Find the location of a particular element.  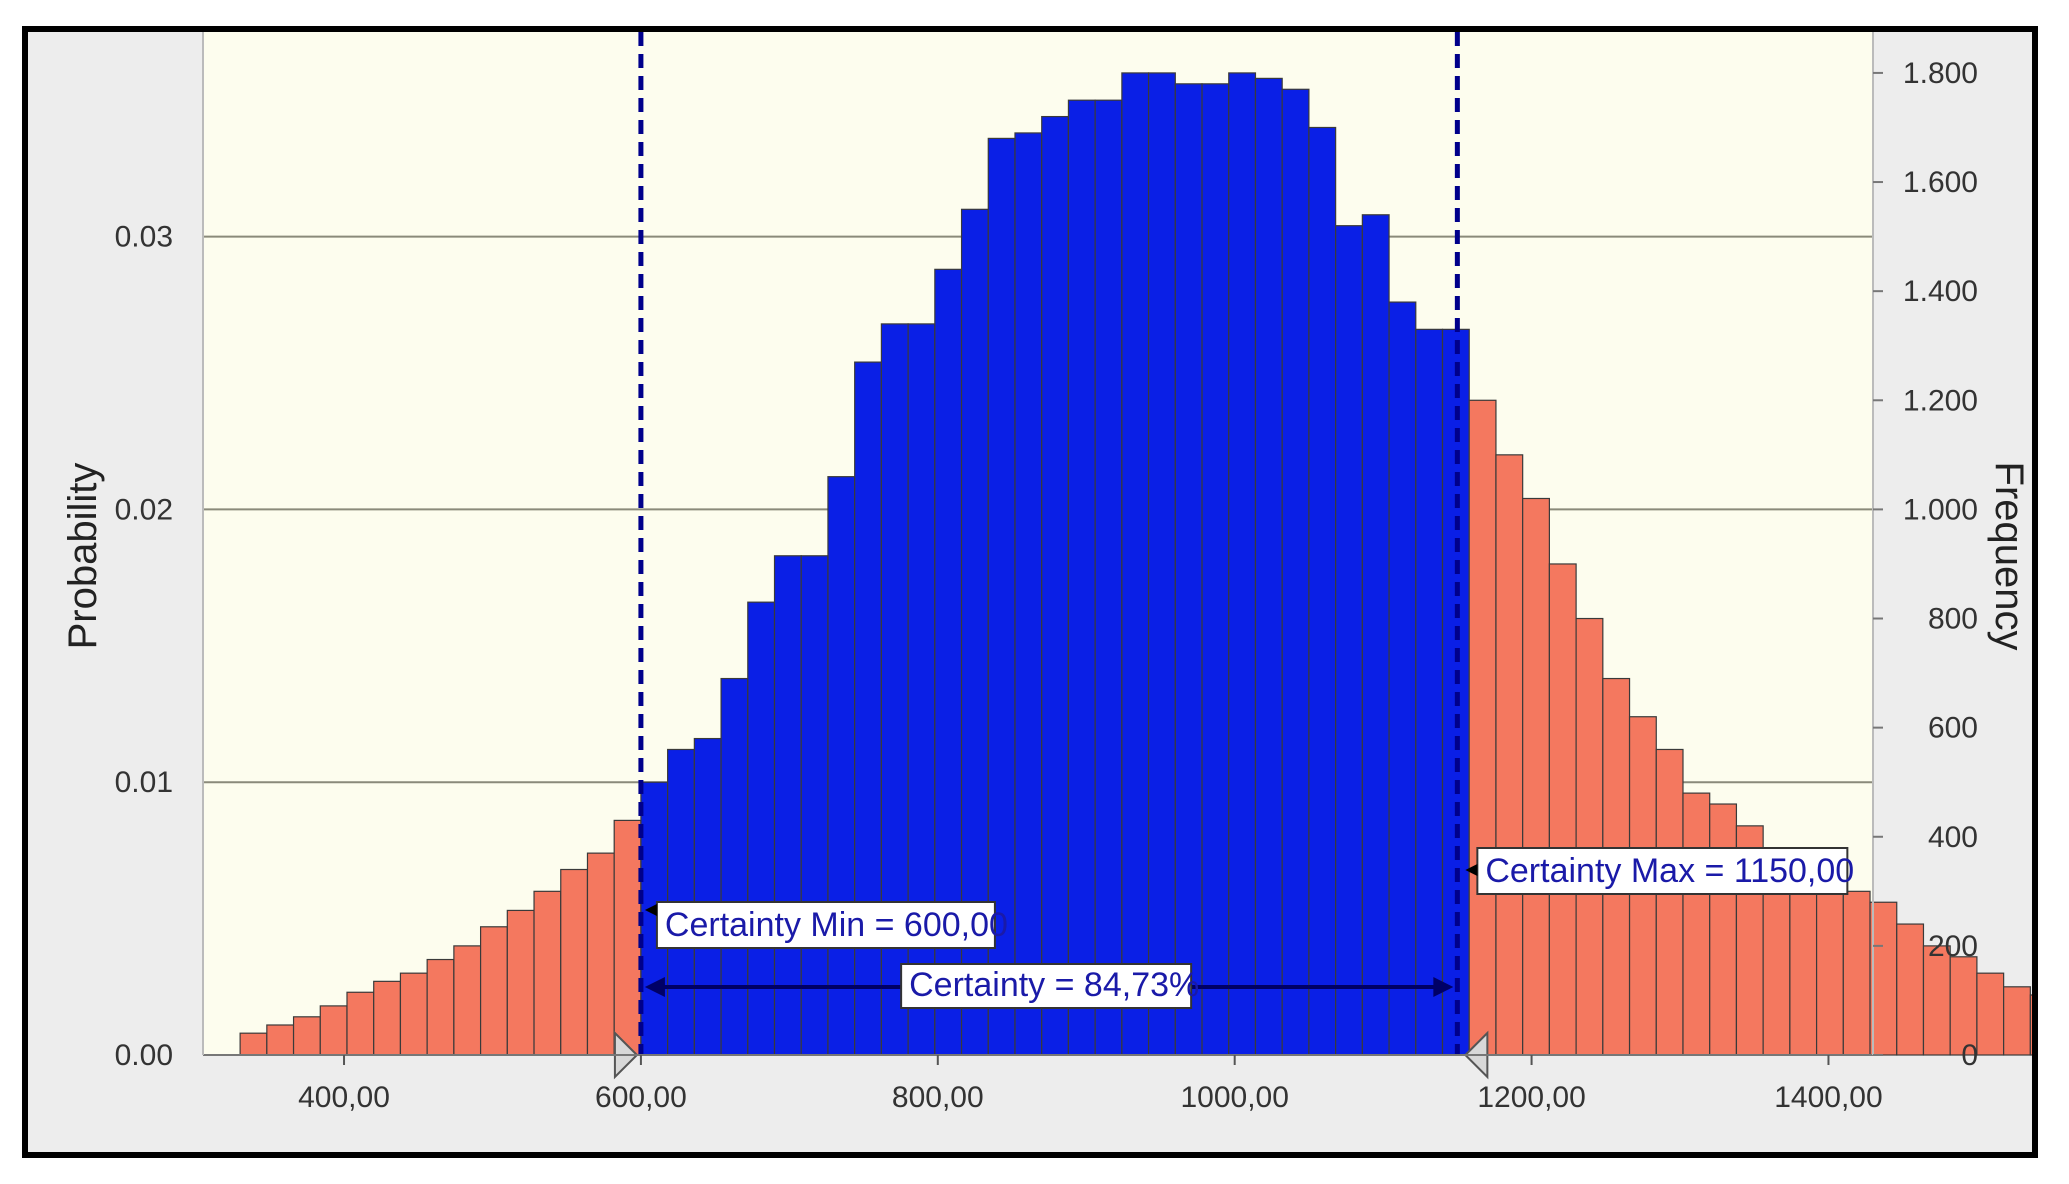

y2-tick-label: 1.600 is located at coordinates (1940, 182).